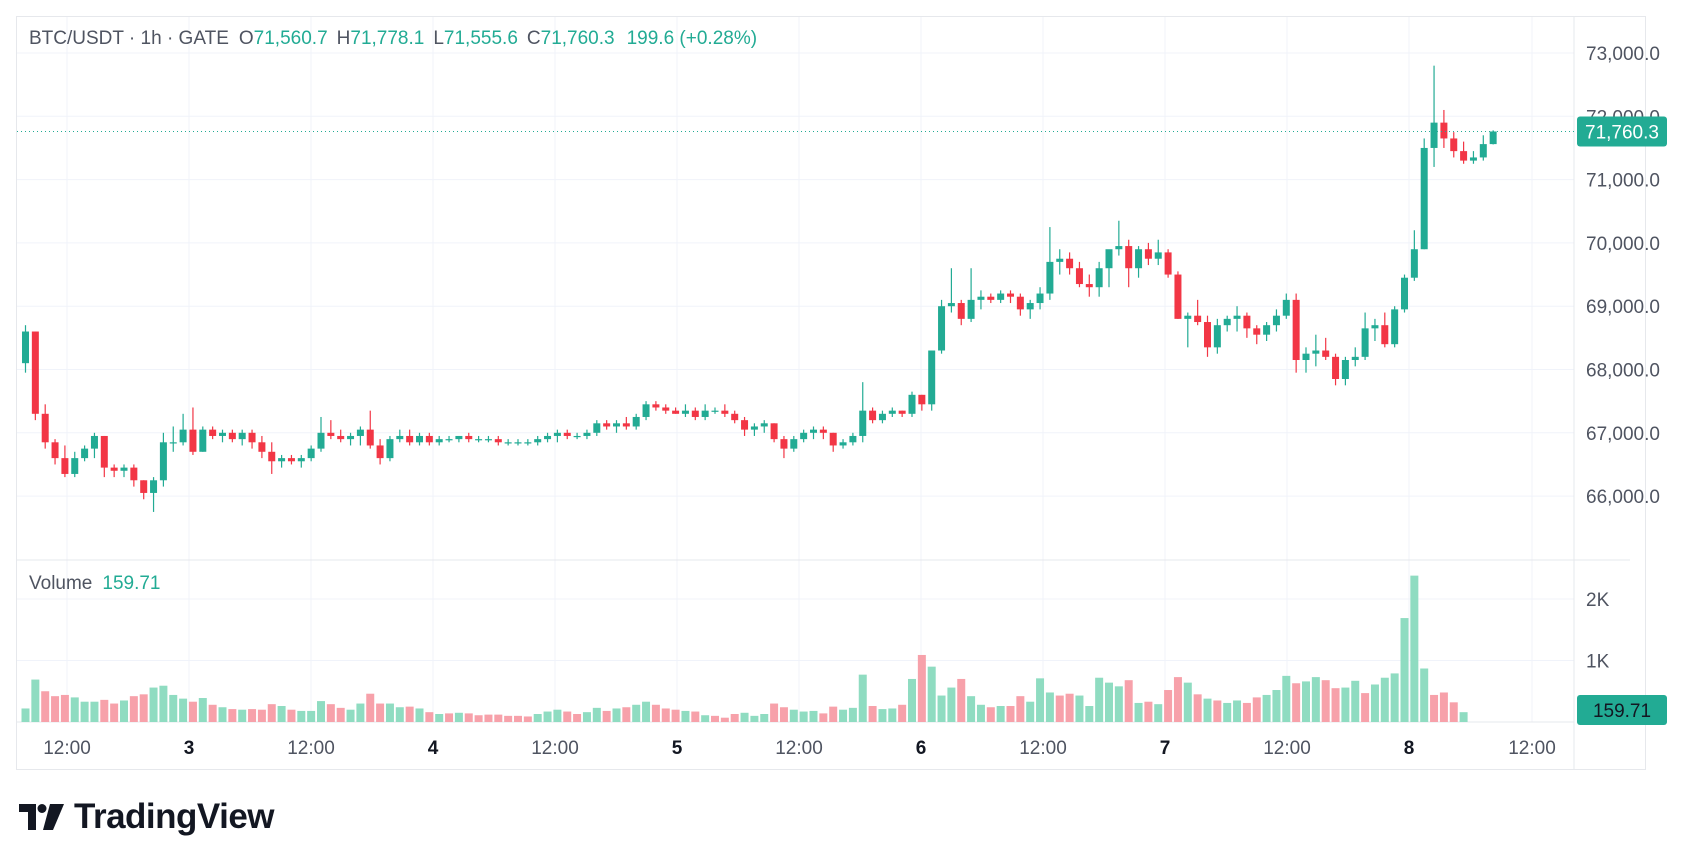 This screenshot has height=862, width=1686. What do you see at coordinates (1622, 710) in the screenshot?
I see `last-volume-badge` at bounding box center [1622, 710].